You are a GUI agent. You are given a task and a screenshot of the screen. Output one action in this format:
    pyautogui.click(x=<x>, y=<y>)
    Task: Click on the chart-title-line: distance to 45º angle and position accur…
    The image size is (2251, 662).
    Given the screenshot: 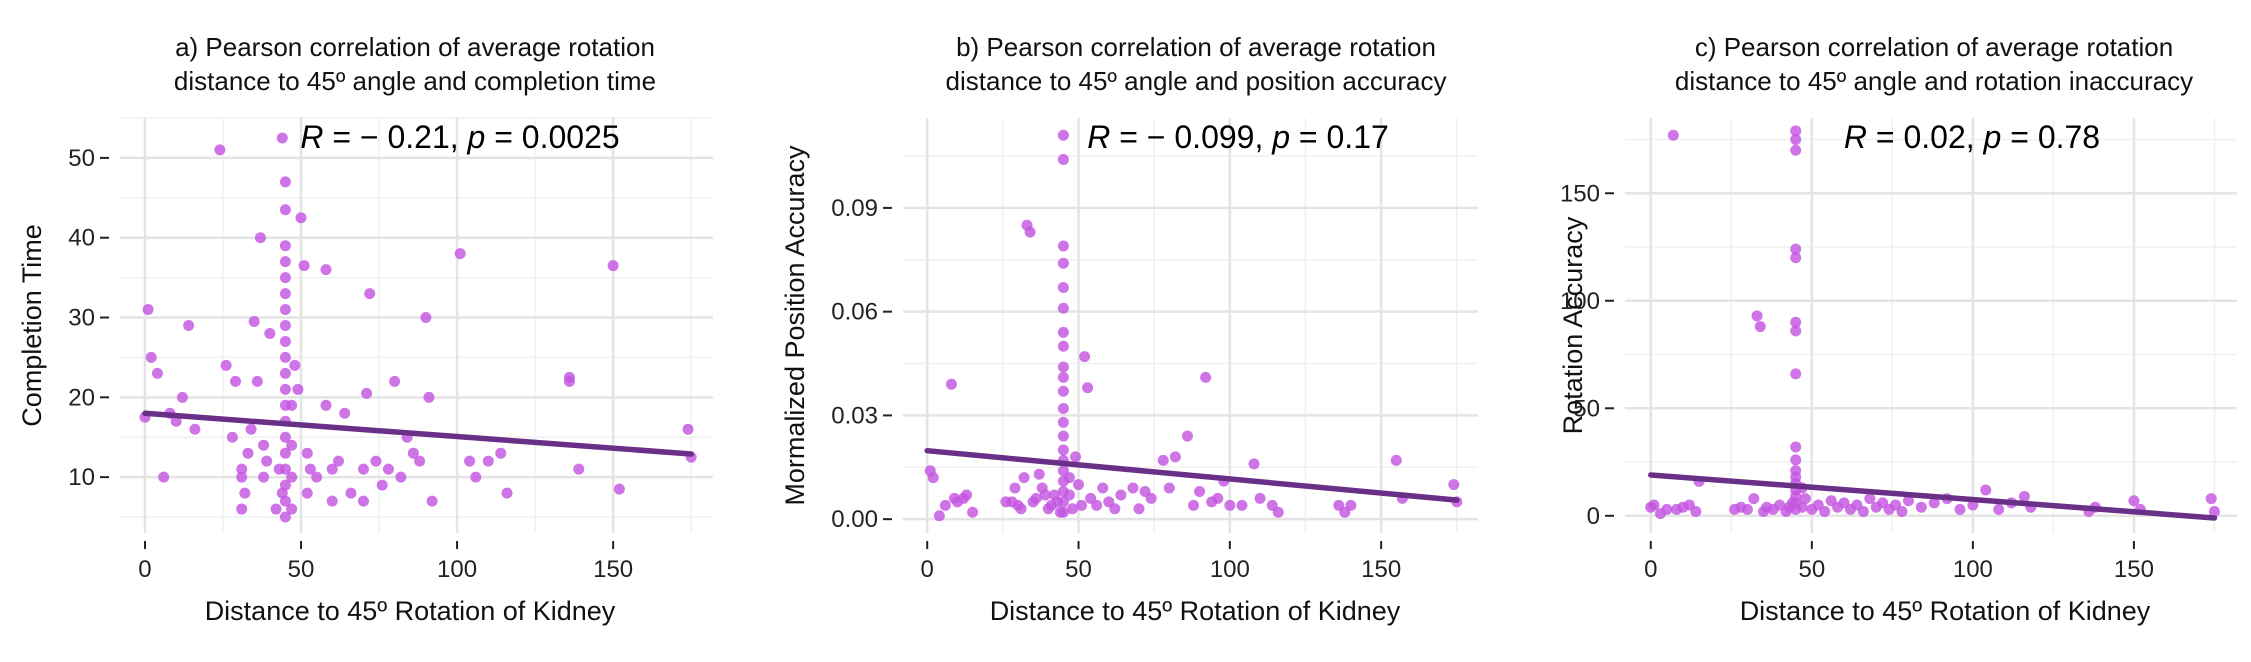 What is the action you would take?
    pyautogui.click(x=1196, y=81)
    